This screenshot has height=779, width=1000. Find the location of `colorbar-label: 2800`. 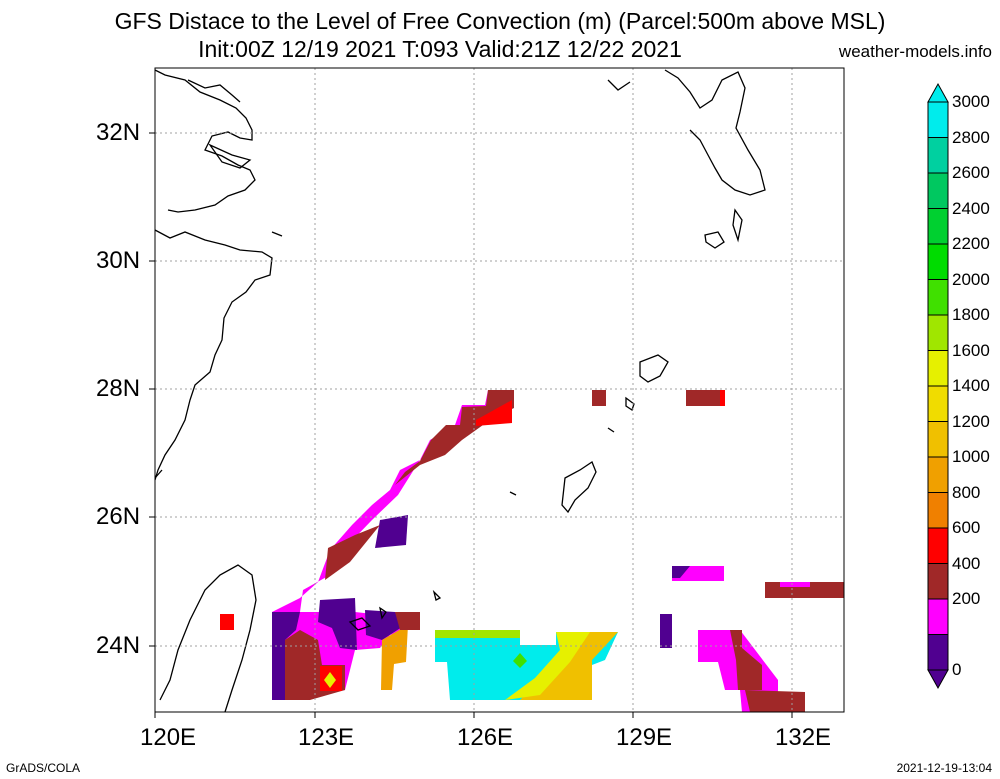

colorbar-label: 2800 is located at coordinates (971, 137).